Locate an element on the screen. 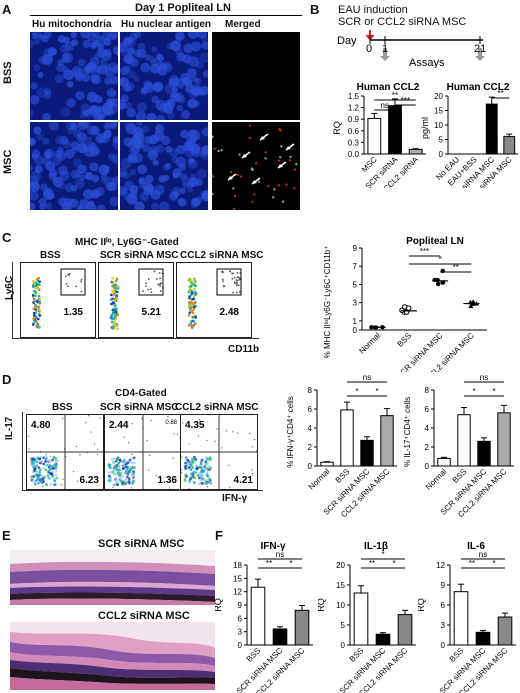 This screenshot has height=693, width=520. significance-label: ns is located at coordinates (280, 554).